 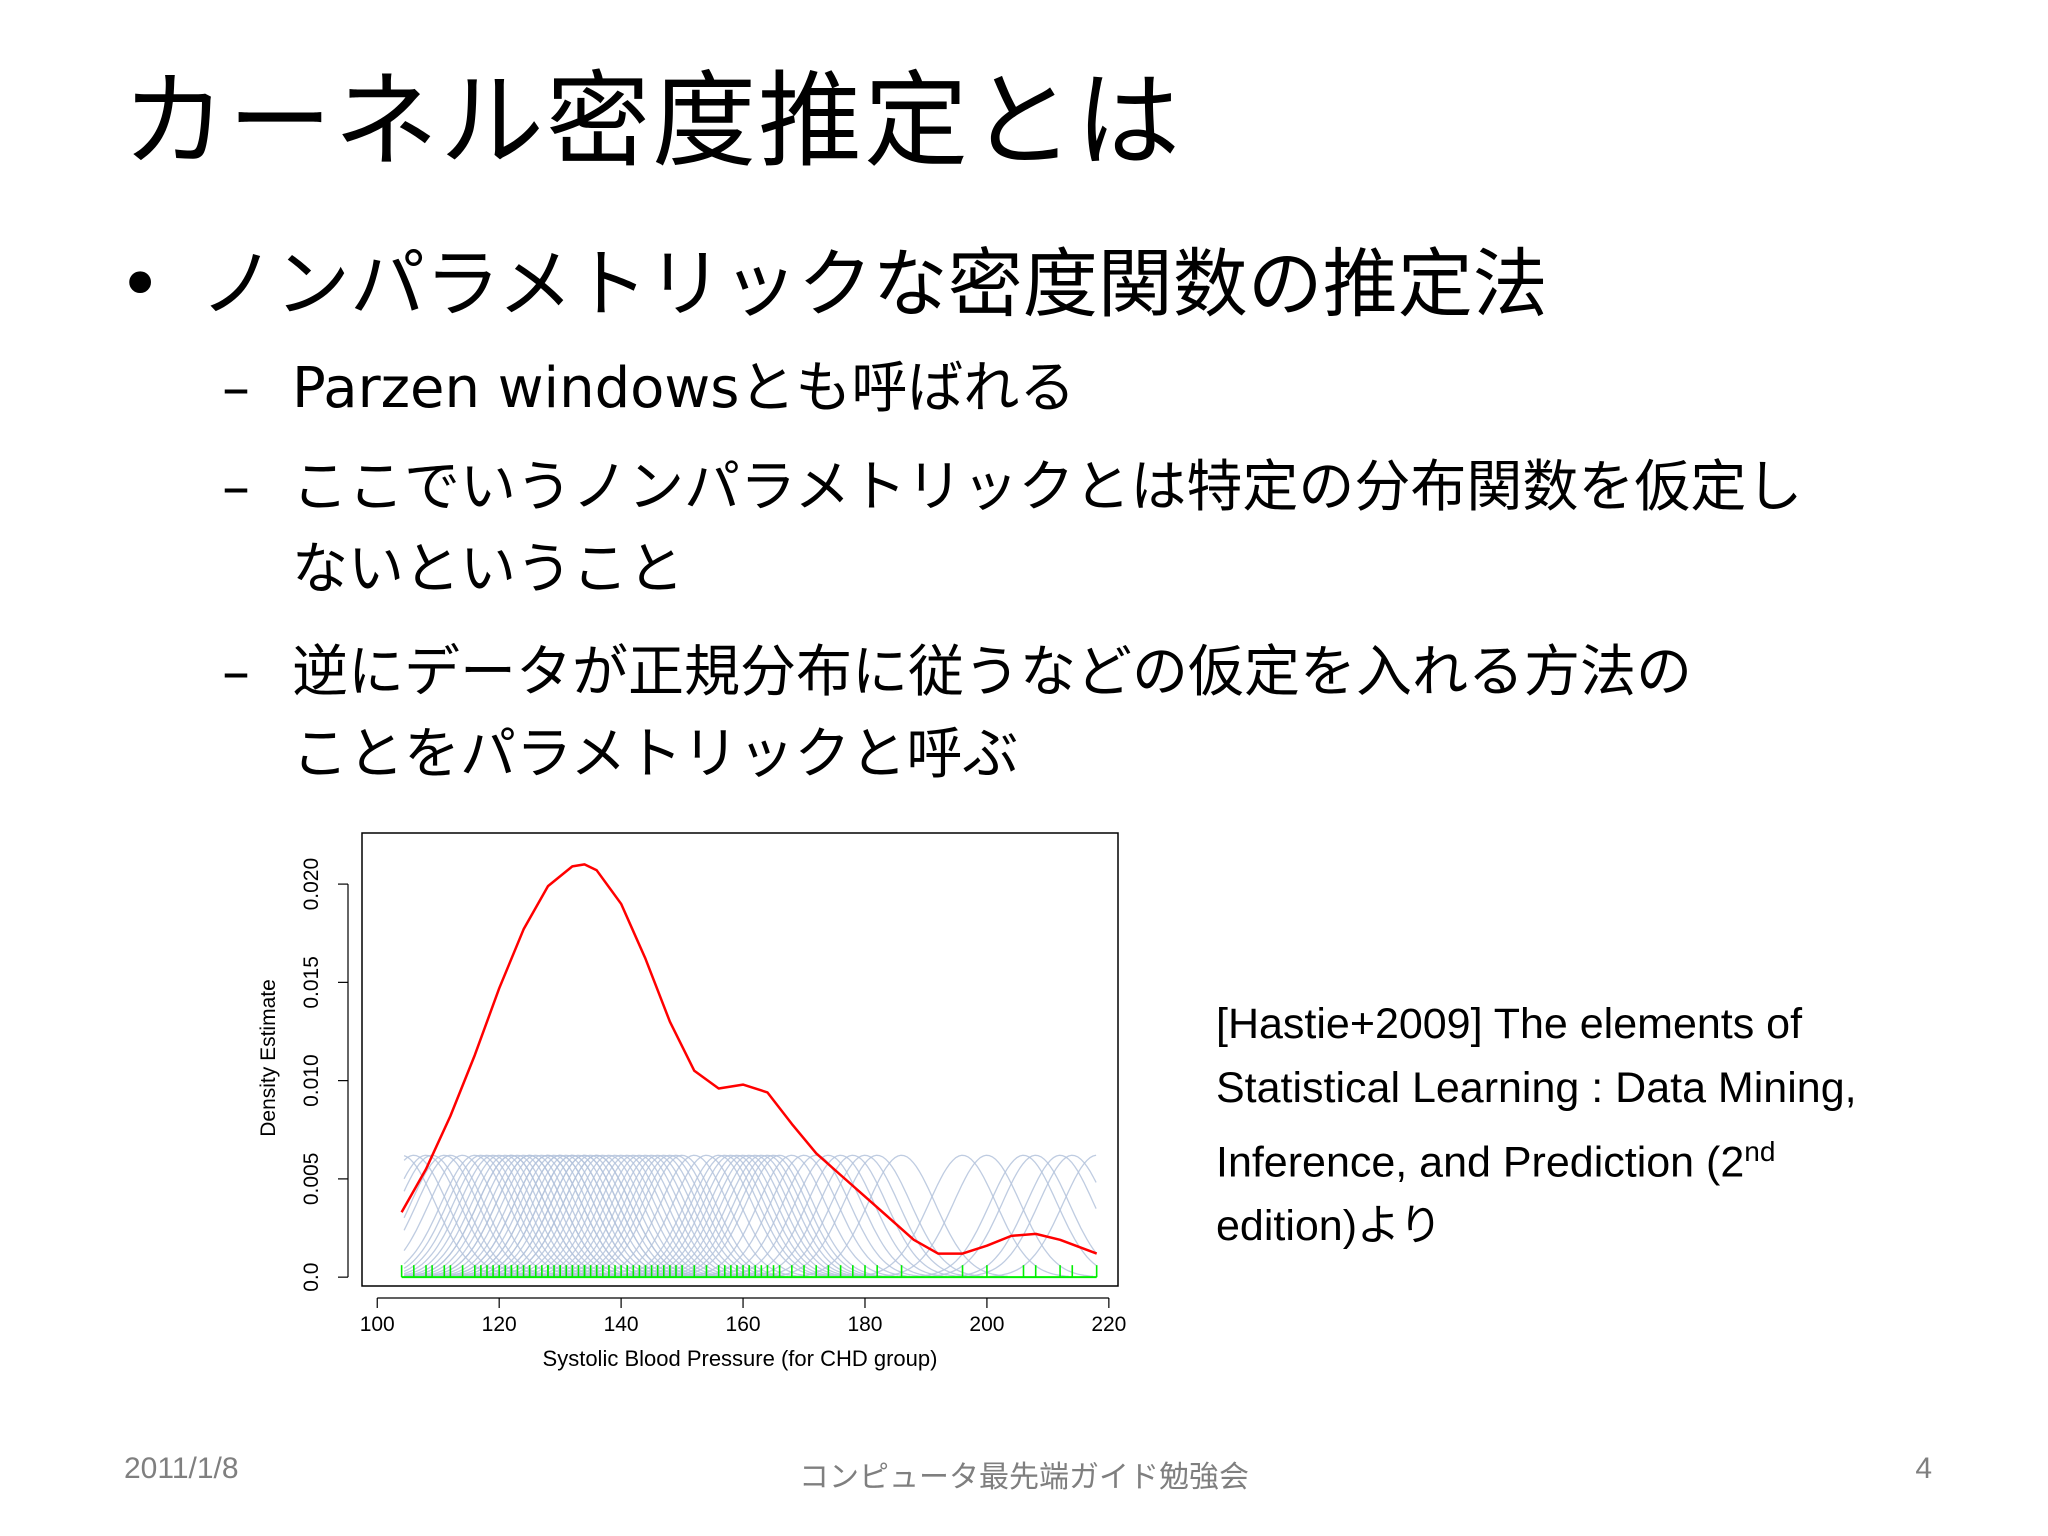 I want to click on density-curve, so click(x=749, y=1059).